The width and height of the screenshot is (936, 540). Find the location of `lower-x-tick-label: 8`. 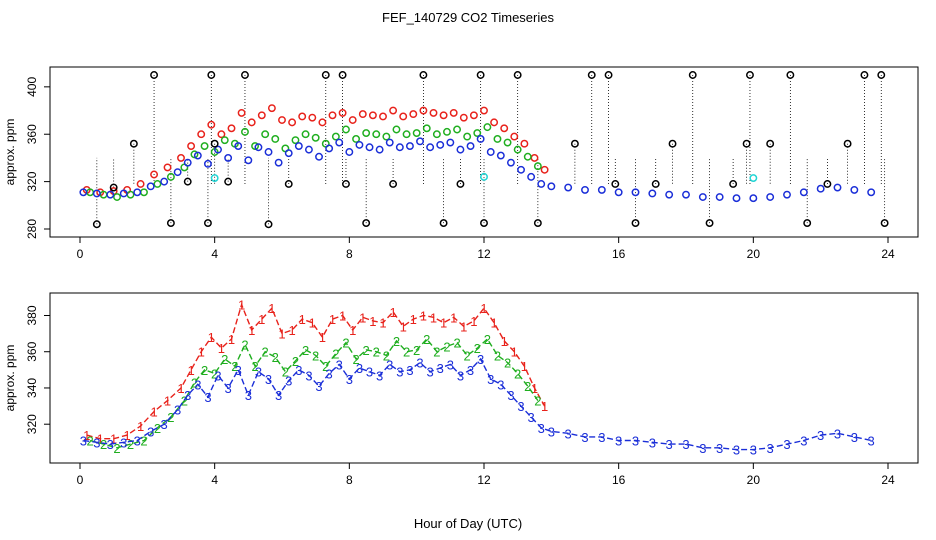

lower-x-tick-label: 8 is located at coordinates (349, 480).